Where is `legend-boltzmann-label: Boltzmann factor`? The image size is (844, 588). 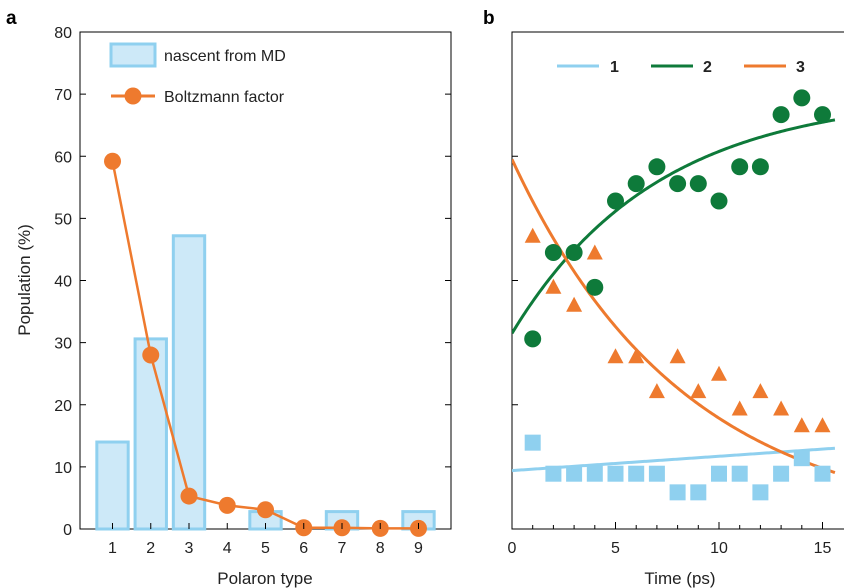
legend-boltzmann-label: Boltzmann factor is located at coordinates (224, 97).